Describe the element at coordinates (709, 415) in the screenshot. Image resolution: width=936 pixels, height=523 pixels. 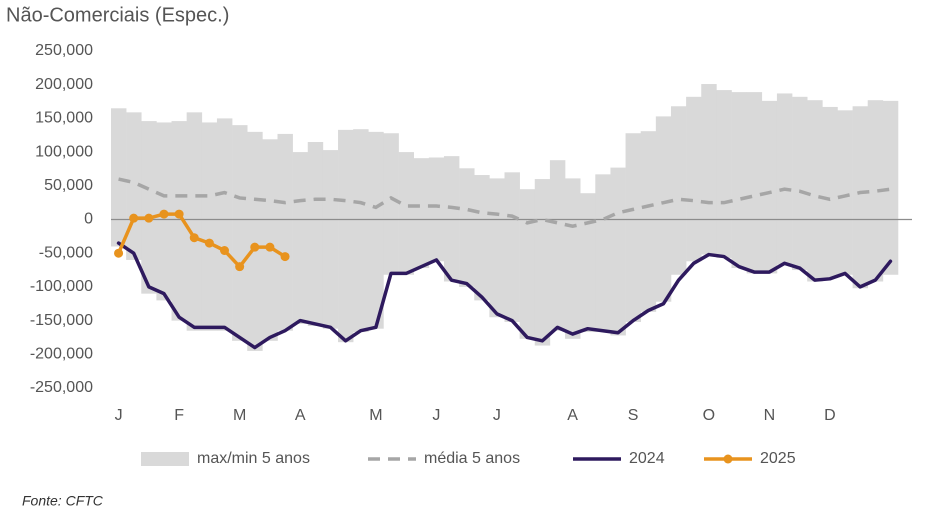
I see `x-tick-label: O` at that location.